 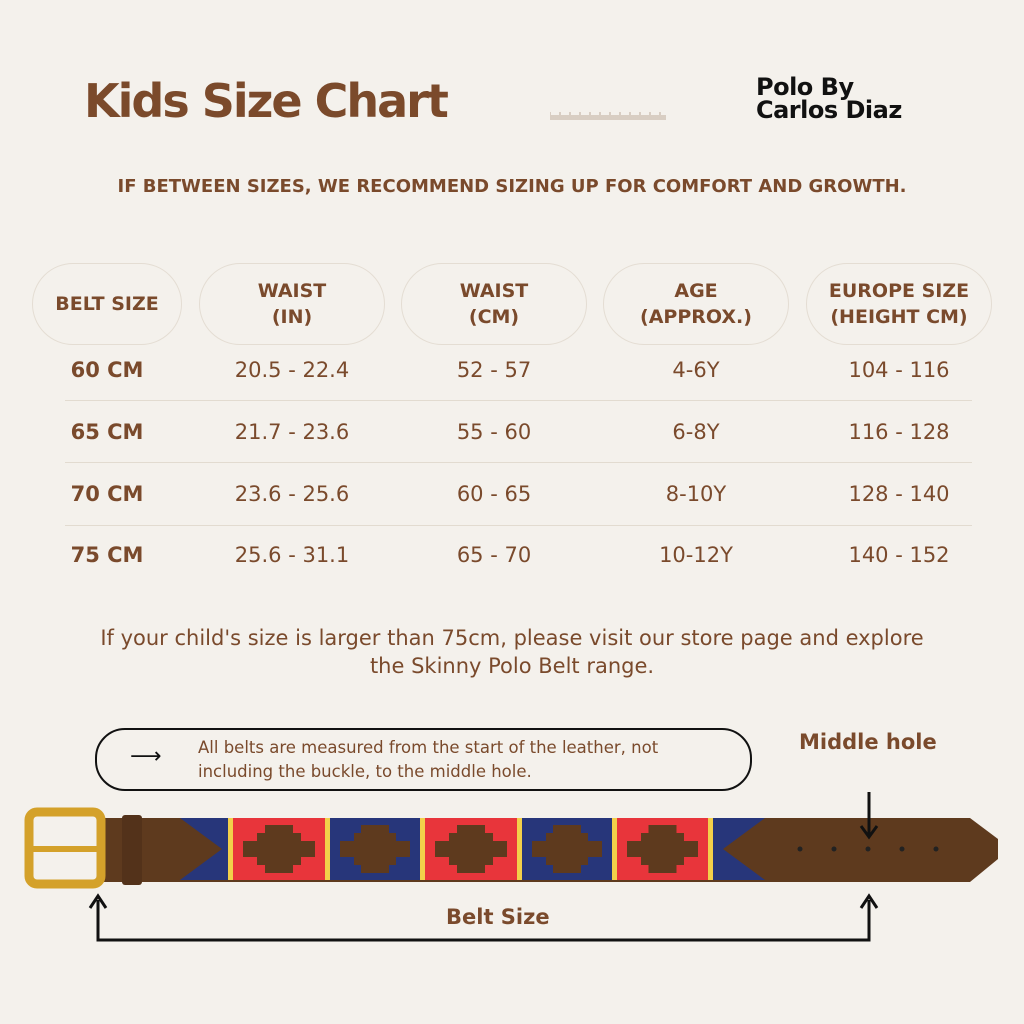 I want to click on brand-logo: Polo By Carlos Diaz, so click(x=829, y=98).